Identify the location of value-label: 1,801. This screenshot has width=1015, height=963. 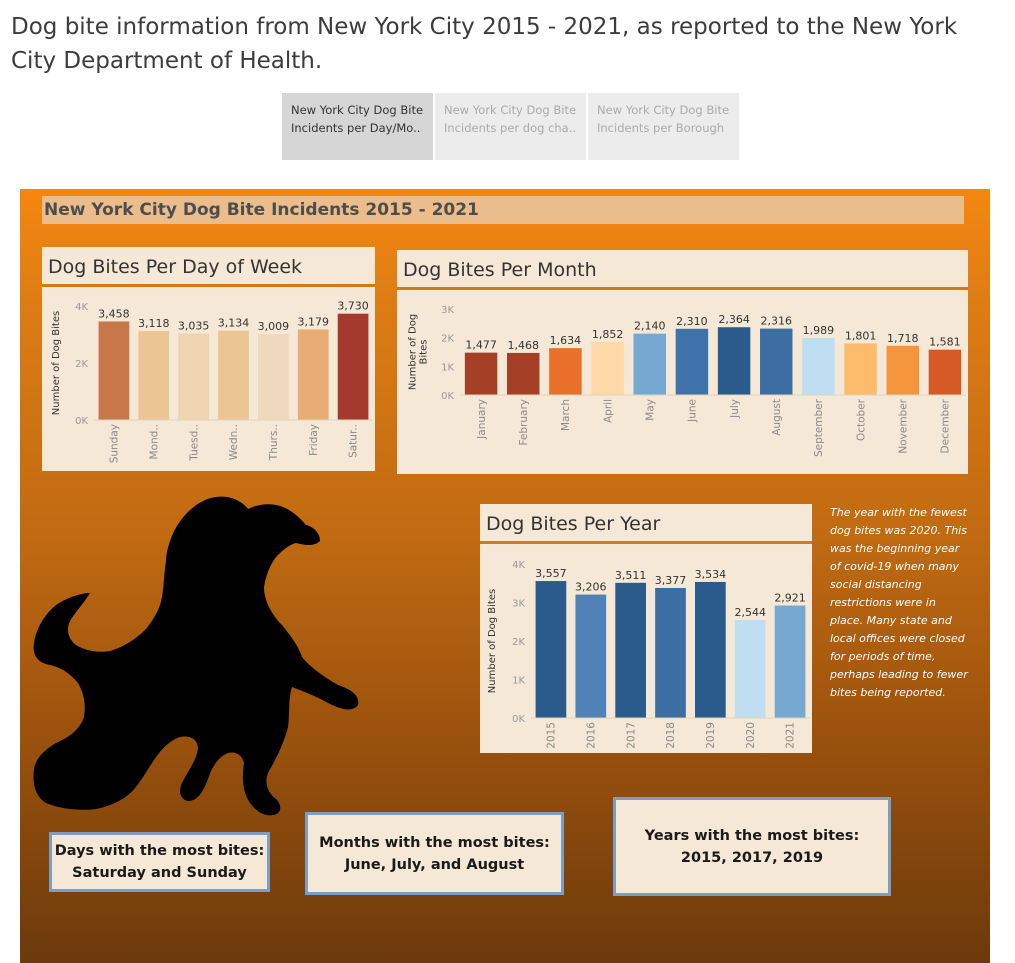
(861, 335).